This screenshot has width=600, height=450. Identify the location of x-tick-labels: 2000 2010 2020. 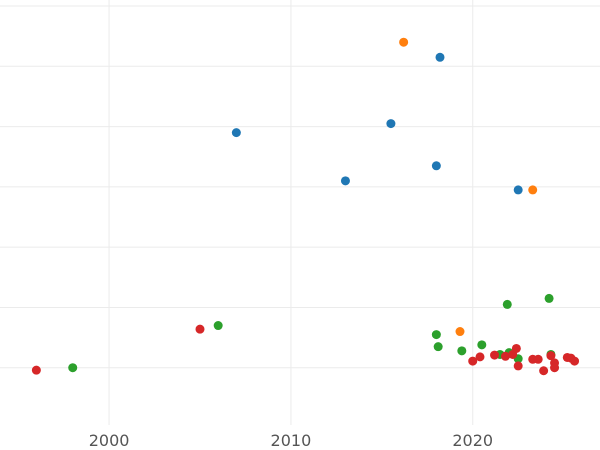
(291, 440).